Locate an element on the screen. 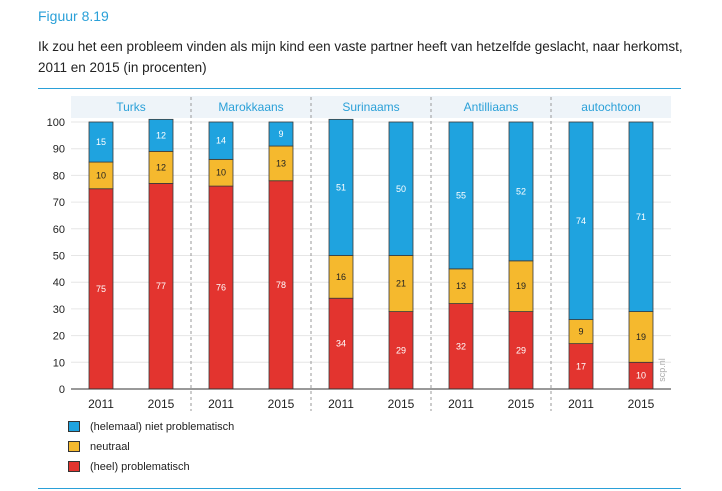  watermark: scp.nl is located at coordinates (662, 370).